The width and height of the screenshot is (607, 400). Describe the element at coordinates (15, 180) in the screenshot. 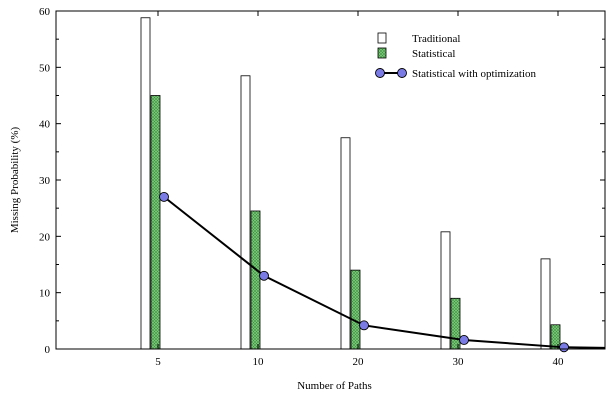

I see `y-axis-label: Missing Probability (%)` at that location.